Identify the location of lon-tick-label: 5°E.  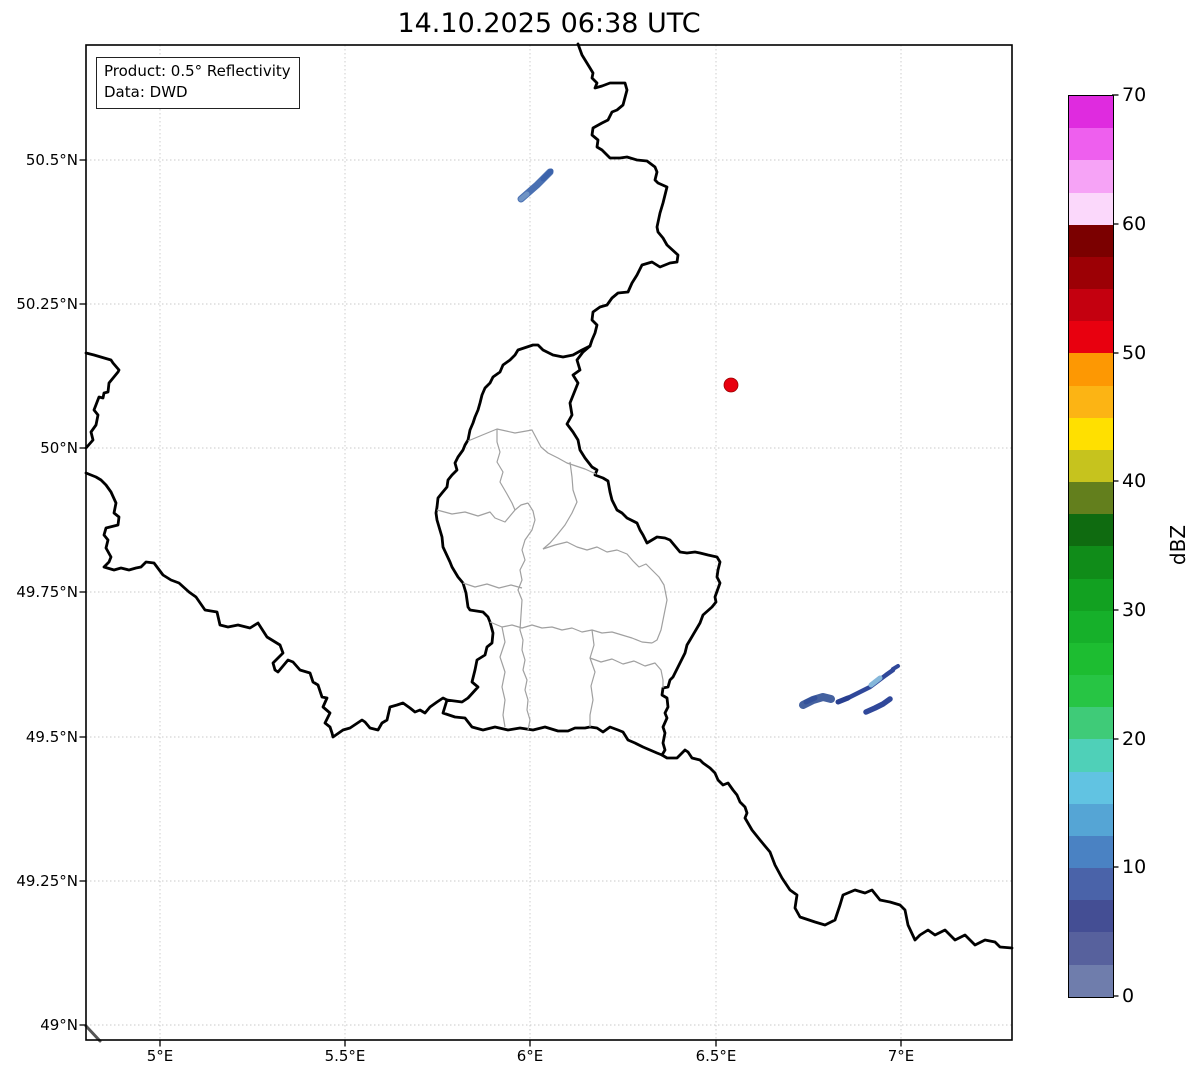
(160, 1056).